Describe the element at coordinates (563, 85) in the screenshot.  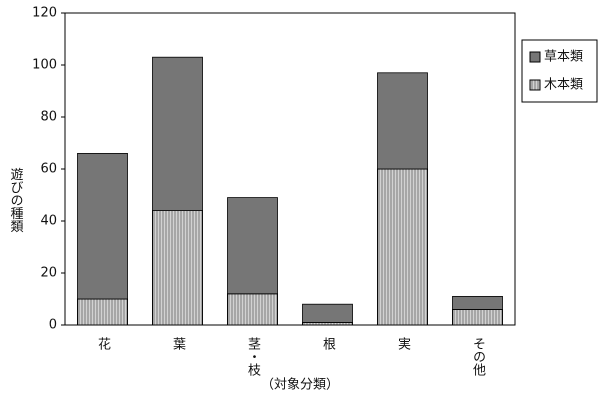
I see `legend-label: 木本類` at that location.